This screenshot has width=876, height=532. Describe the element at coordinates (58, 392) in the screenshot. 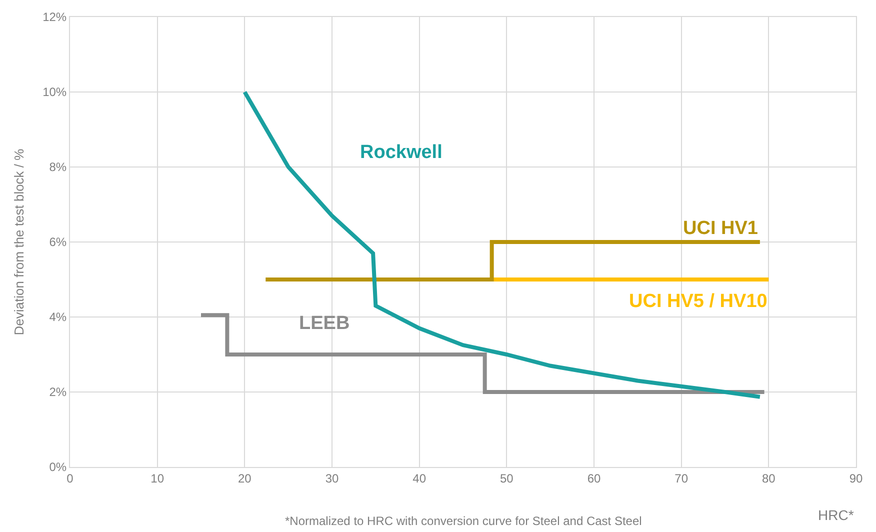

I see `y-tick-label: 2%` at that location.